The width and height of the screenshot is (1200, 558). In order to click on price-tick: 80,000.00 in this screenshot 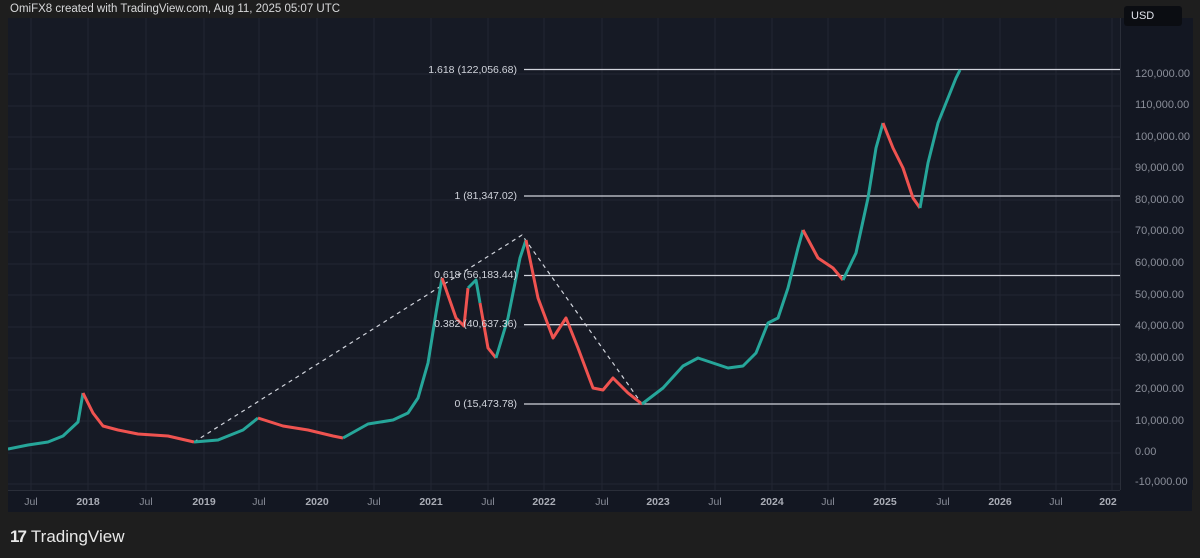, I will do `click(1159, 200)`.